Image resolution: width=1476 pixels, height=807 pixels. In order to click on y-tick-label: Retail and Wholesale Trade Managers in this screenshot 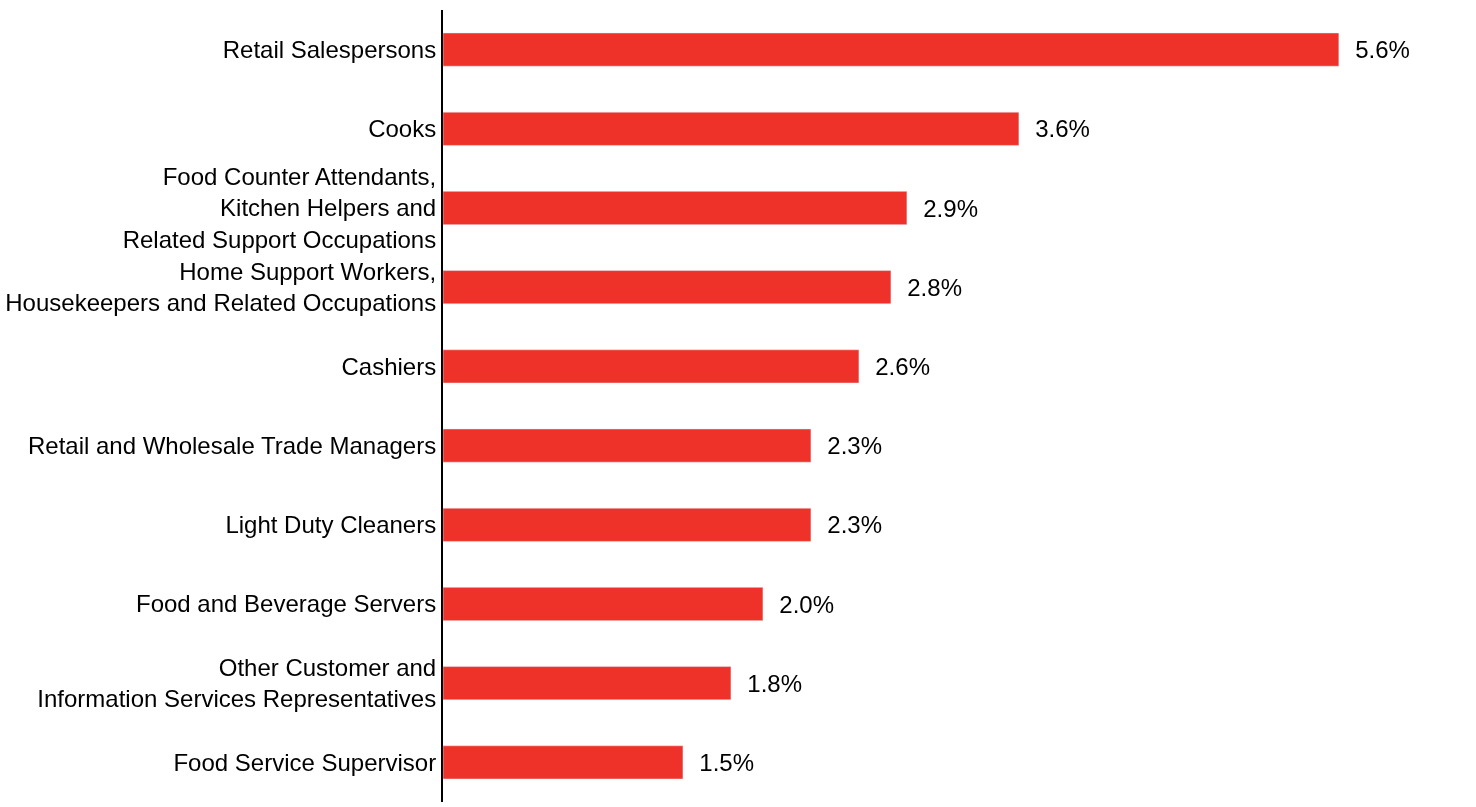, I will do `click(232, 445)`.